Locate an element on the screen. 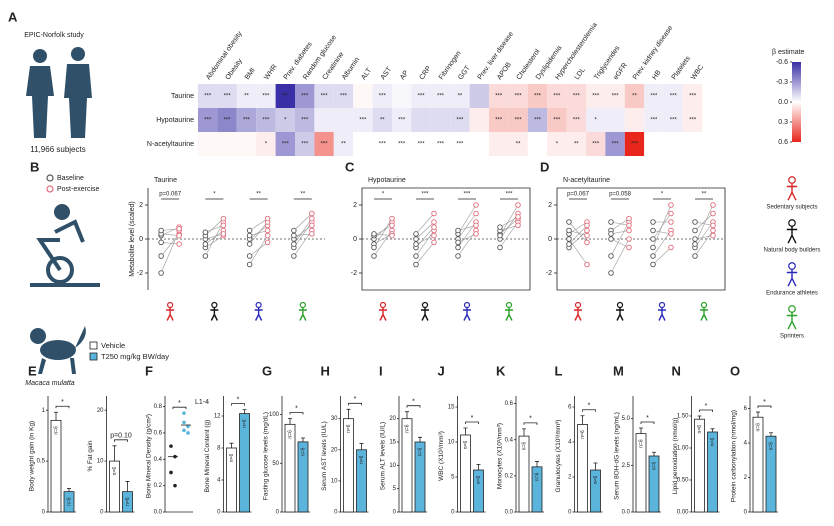 This screenshot has width=834, height=526. panel-label: G is located at coordinates (267, 370).